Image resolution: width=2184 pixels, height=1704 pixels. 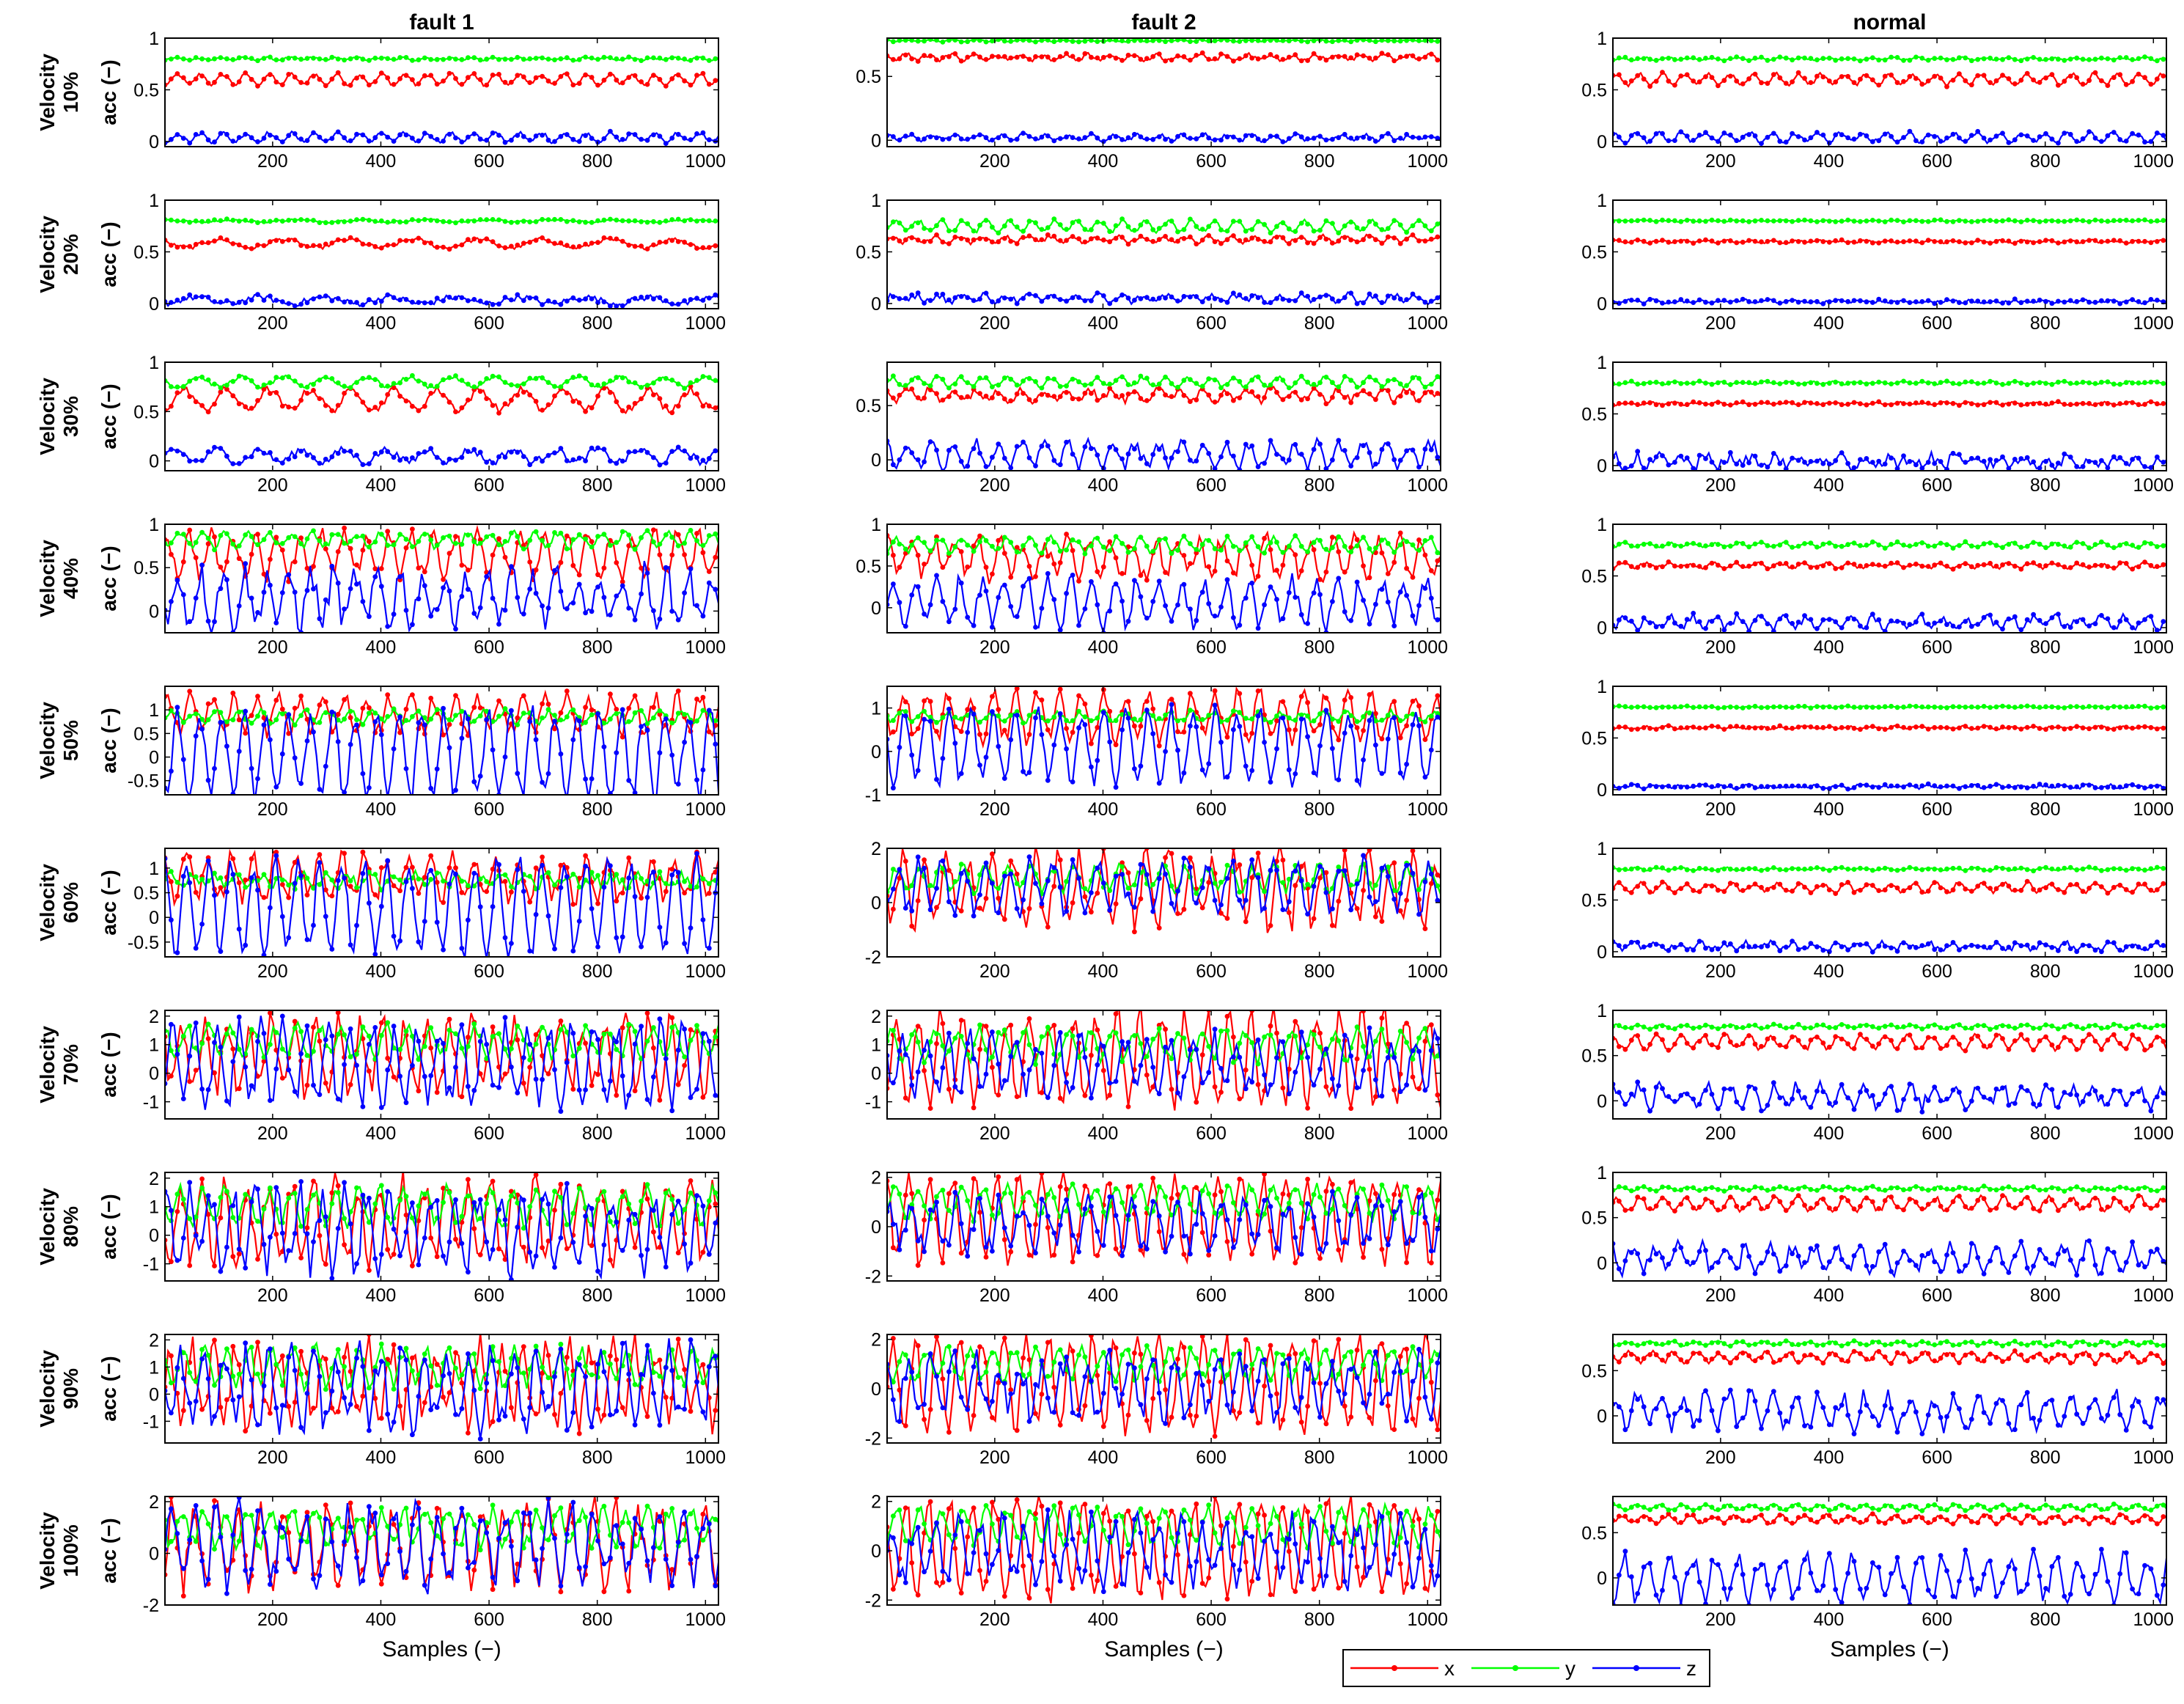 I want to click on y-tick-label: -0.5, so click(x=143, y=781).